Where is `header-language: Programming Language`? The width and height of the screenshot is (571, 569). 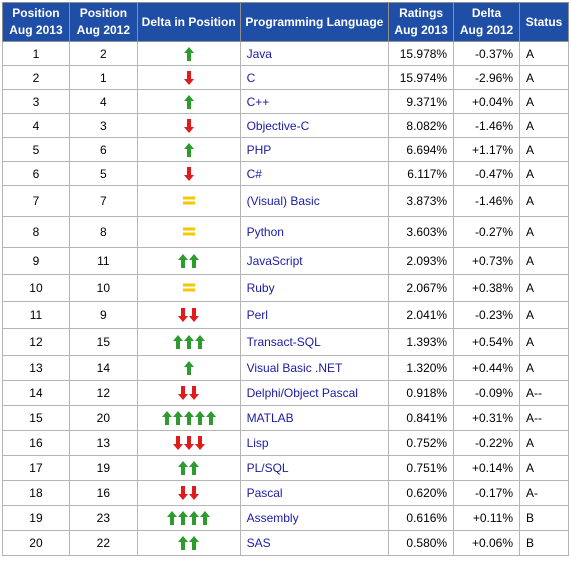
header-language: Programming Language is located at coordinates (314, 22).